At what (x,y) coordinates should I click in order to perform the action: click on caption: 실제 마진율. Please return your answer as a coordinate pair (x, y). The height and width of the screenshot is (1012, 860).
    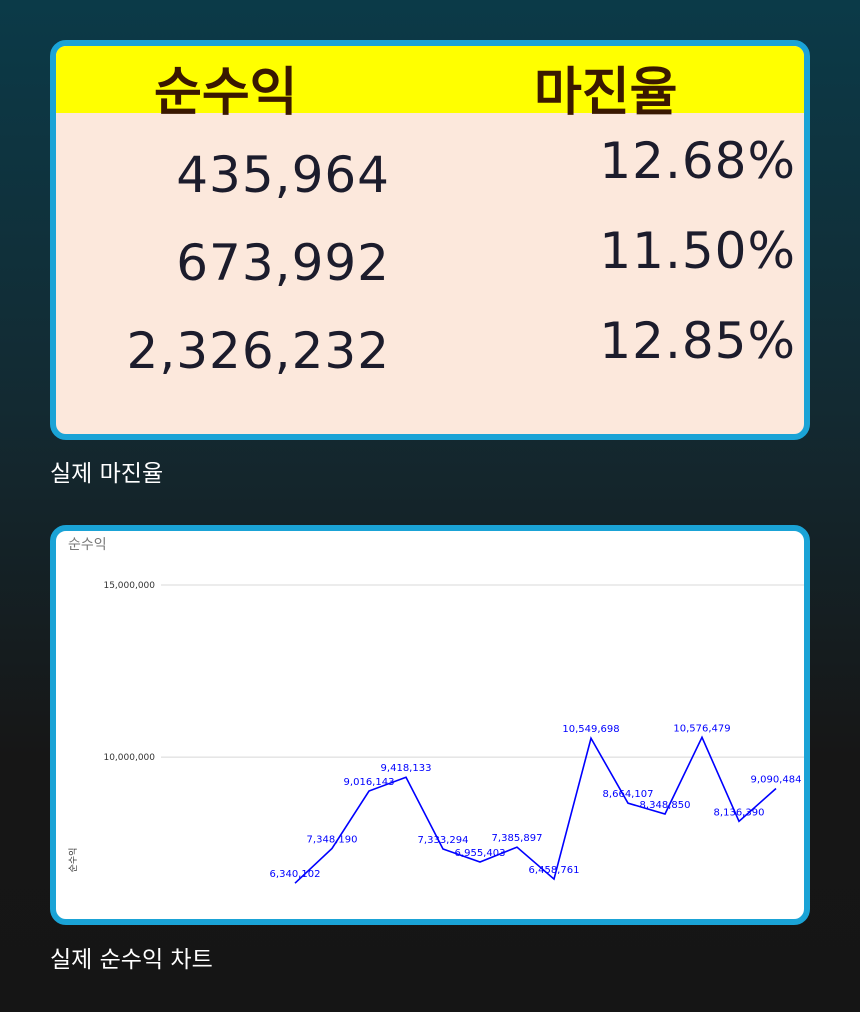
    Looking at the image, I should click on (107, 474).